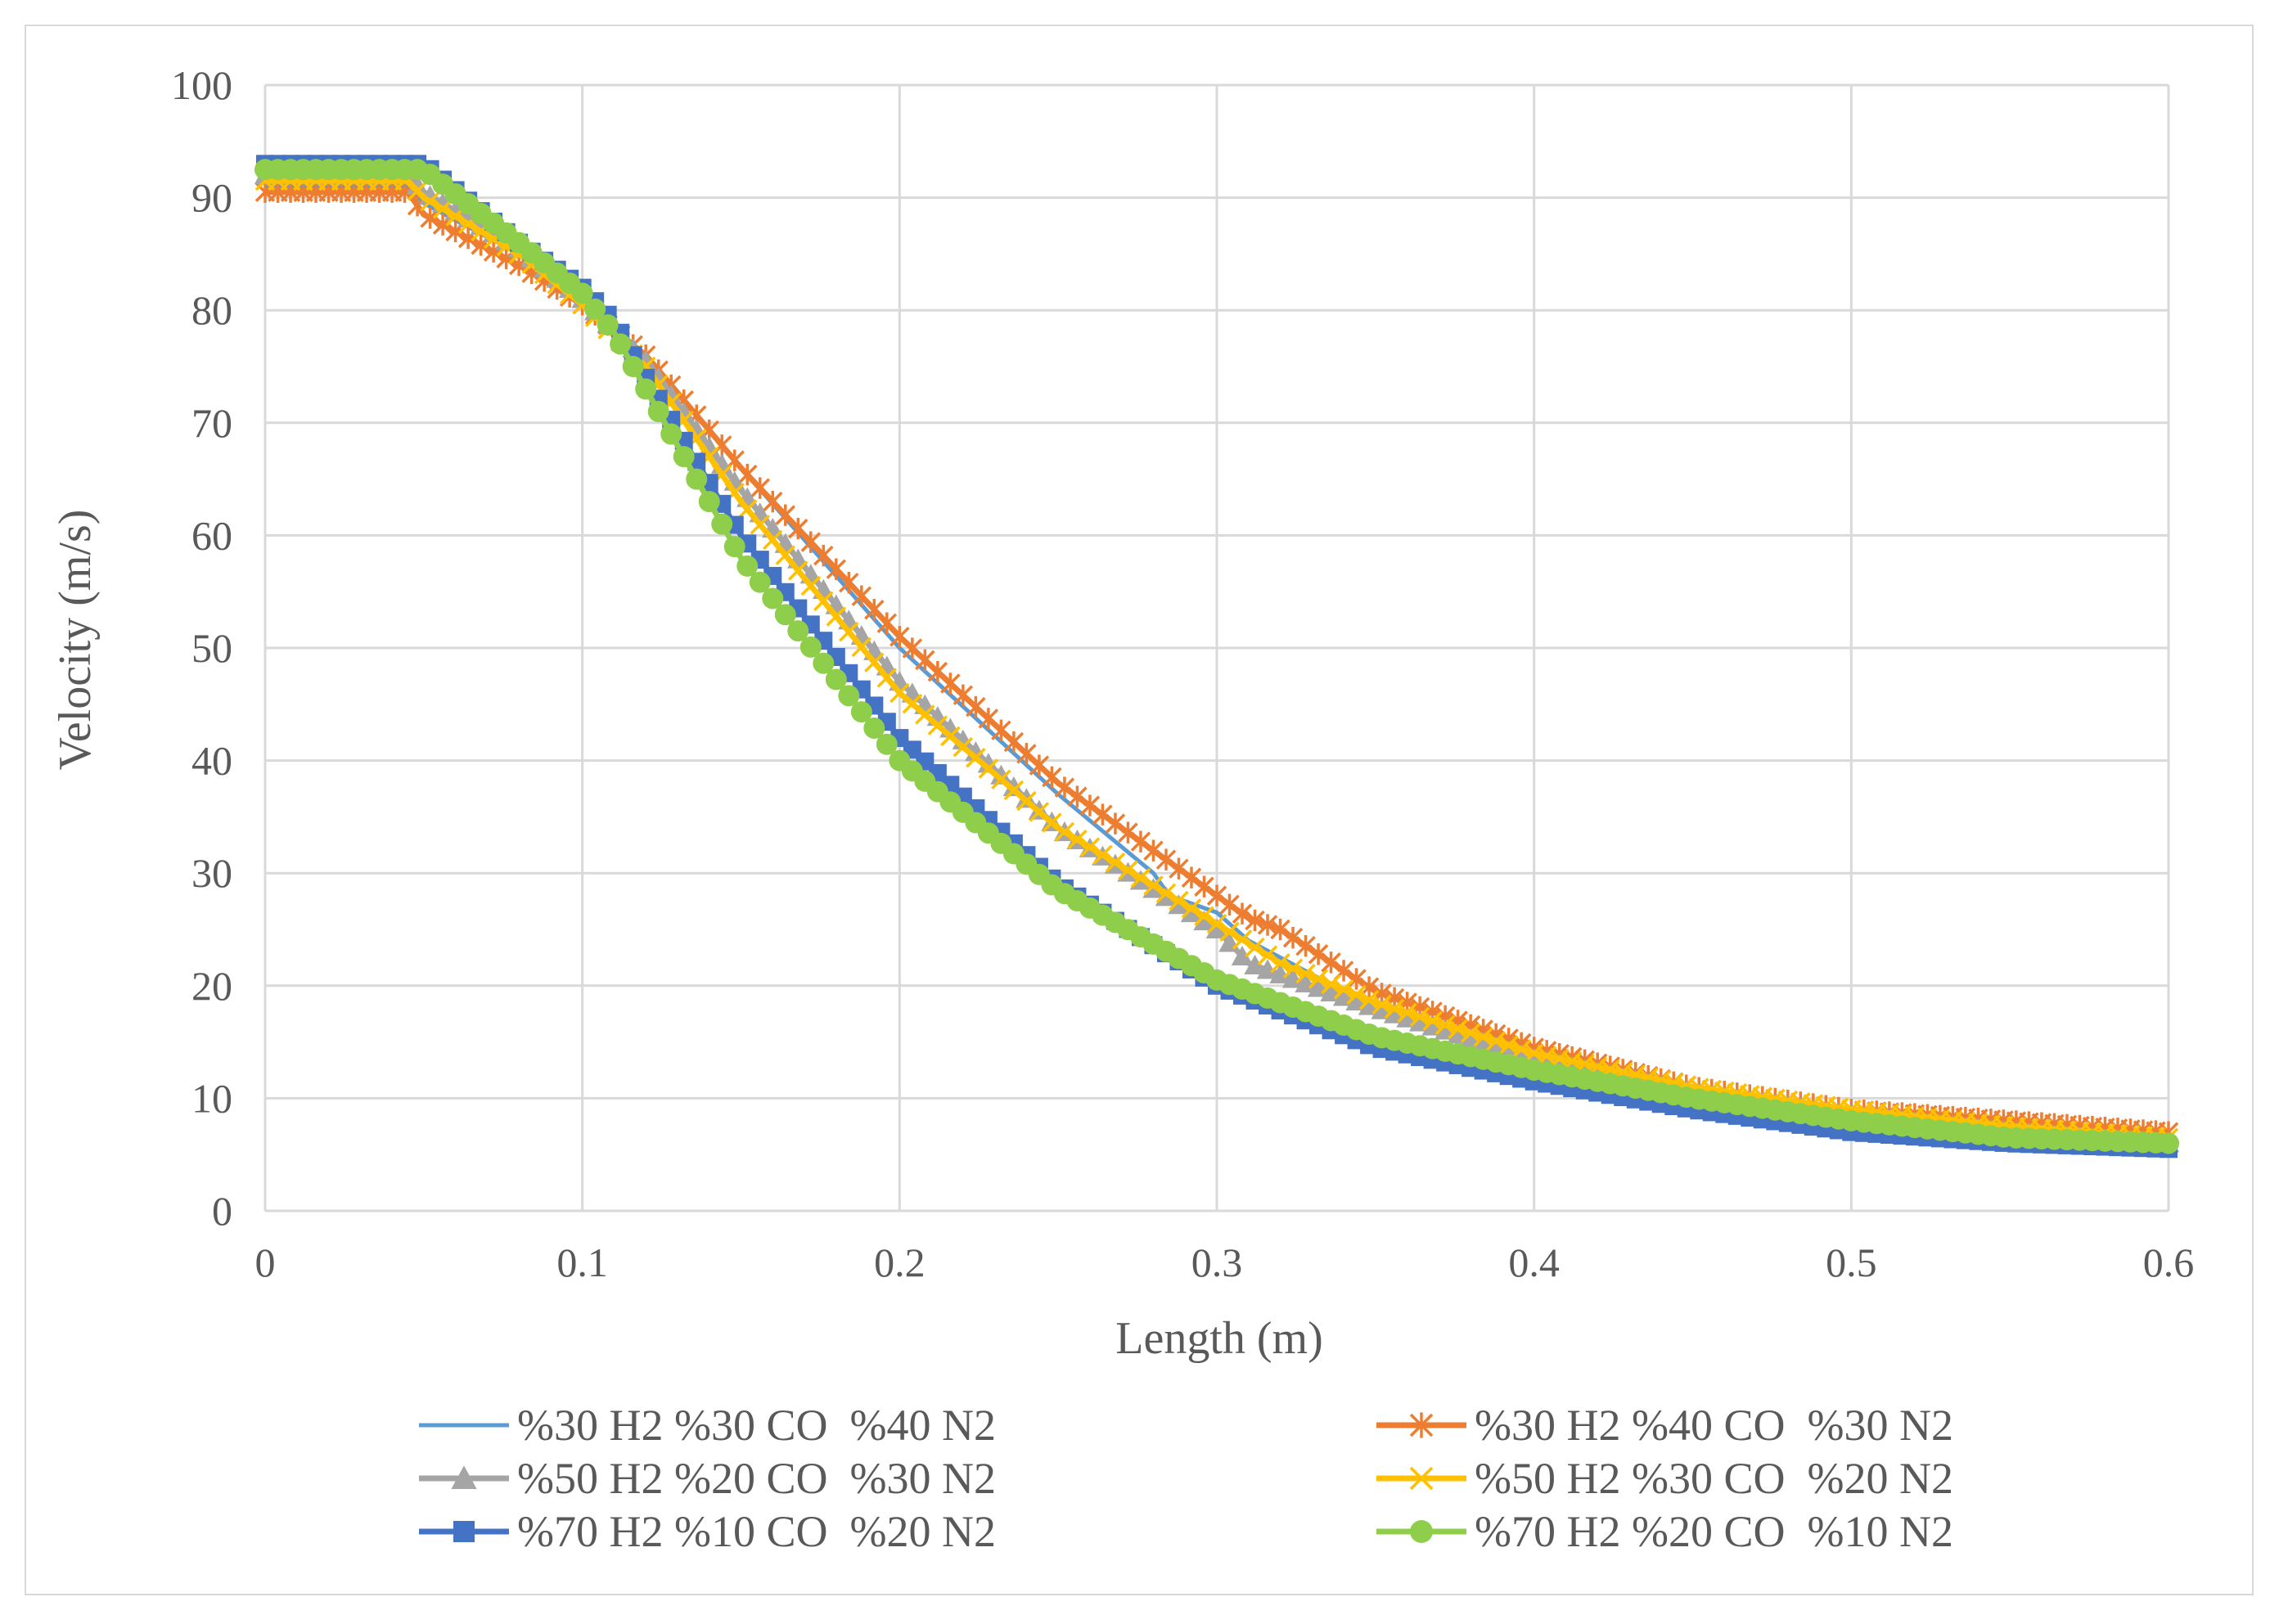  What do you see at coordinates (756, 1531) in the screenshot?
I see `legend-label: %70 H2 %10 CO %20 N2` at bounding box center [756, 1531].